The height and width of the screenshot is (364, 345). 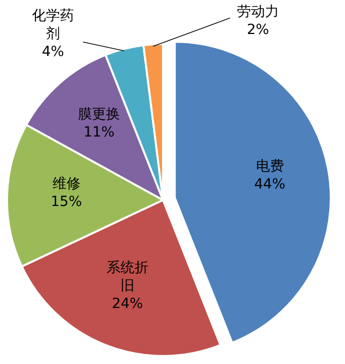 I want to click on data-label: 11%, so click(x=99, y=132).